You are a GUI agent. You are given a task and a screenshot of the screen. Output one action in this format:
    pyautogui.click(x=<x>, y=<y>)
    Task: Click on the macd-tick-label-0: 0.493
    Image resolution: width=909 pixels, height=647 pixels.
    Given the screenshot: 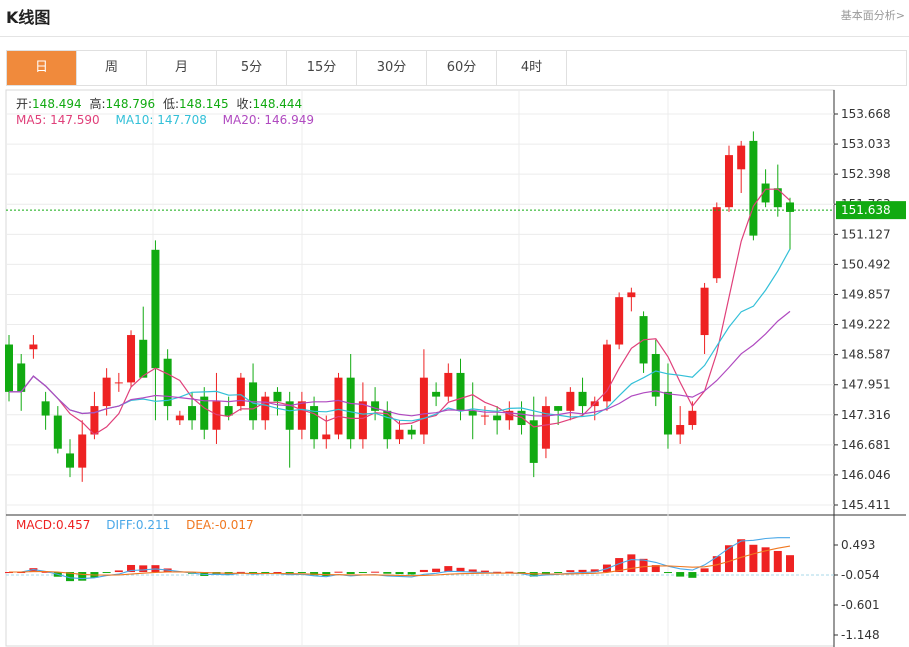 What is the action you would take?
    pyautogui.click(x=858, y=545)
    